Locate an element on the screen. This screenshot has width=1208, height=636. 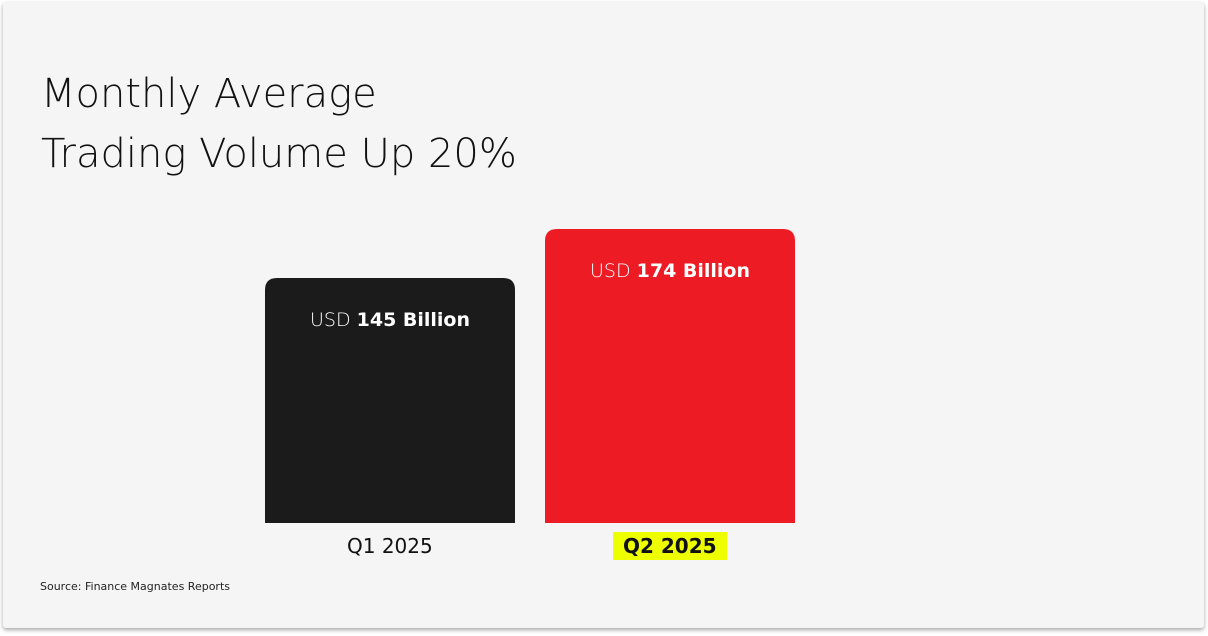
value-amount: 145 Billion is located at coordinates (413, 319).